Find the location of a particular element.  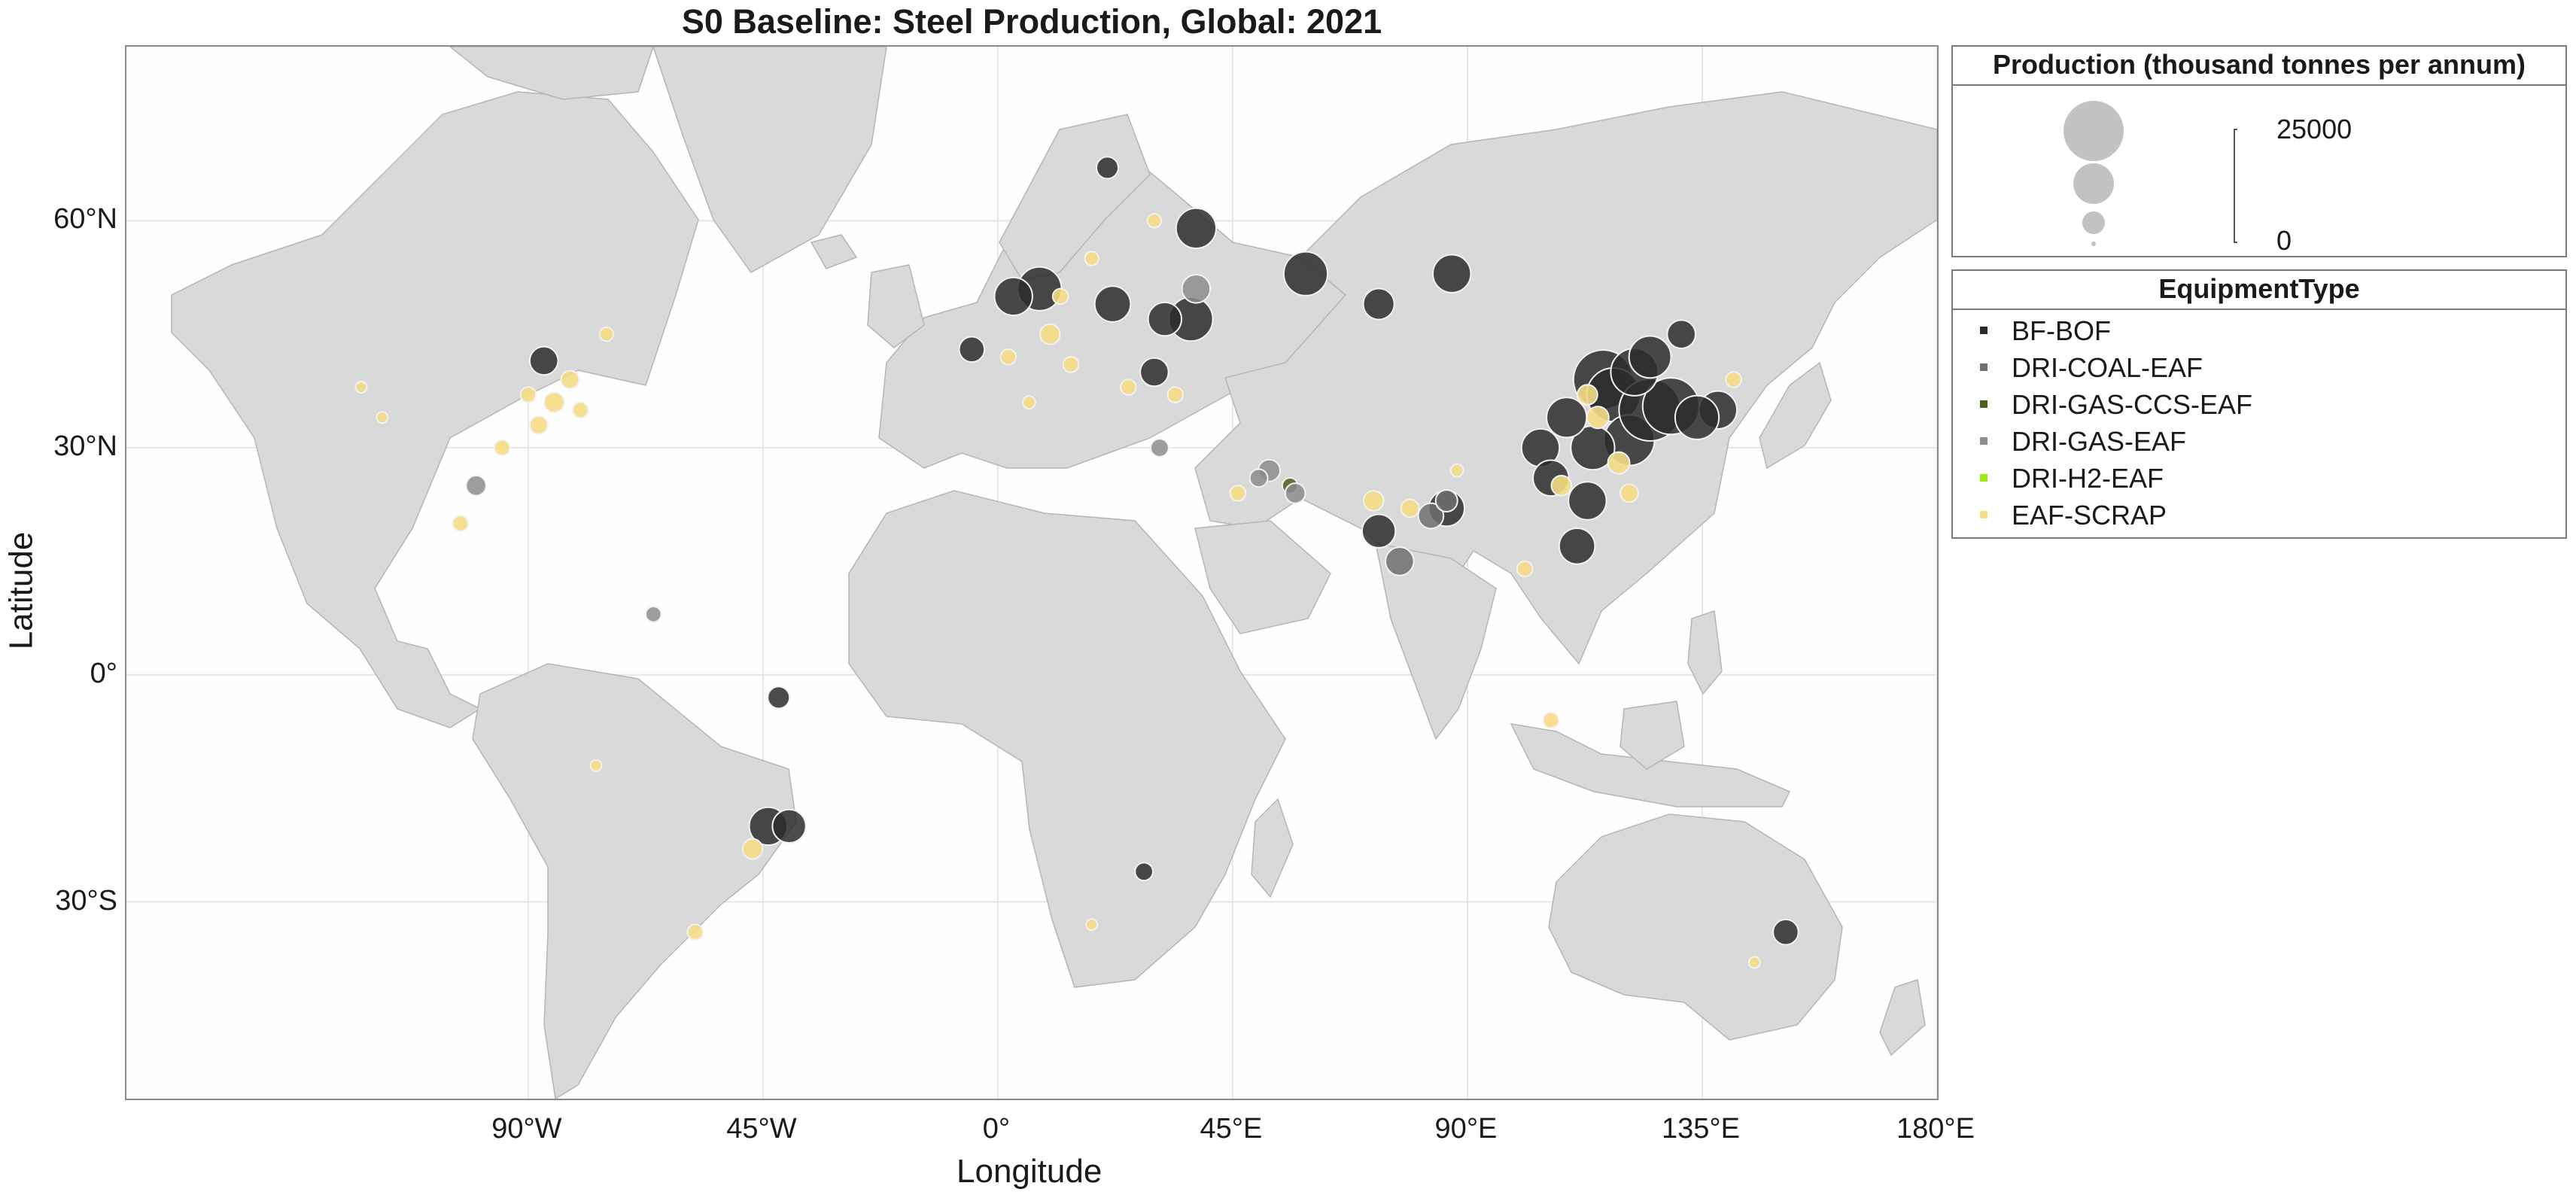

longitude-tick-label: 90°E is located at coordinates (1466, 1129).